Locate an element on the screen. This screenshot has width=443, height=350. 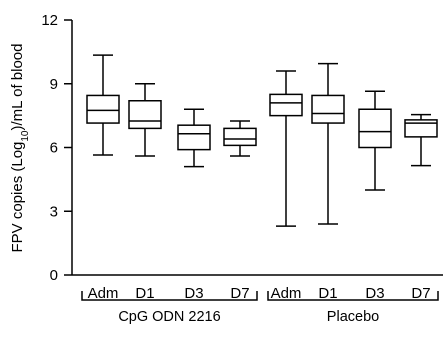
y-tick-label: 3 is located at coordinates (54, 211).